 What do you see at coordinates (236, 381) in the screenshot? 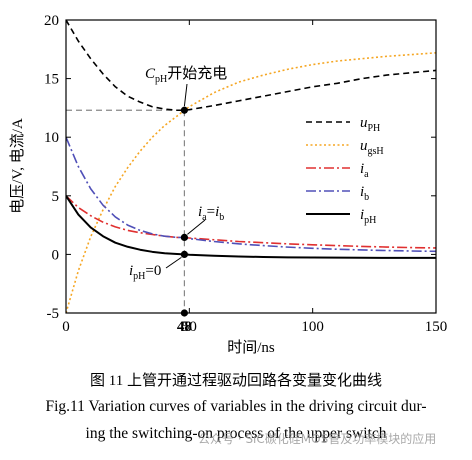
I see `caption-chinese: 图 11 上管开通过程驱动回路各变量变化曲线` at bounding box center [236, 381].